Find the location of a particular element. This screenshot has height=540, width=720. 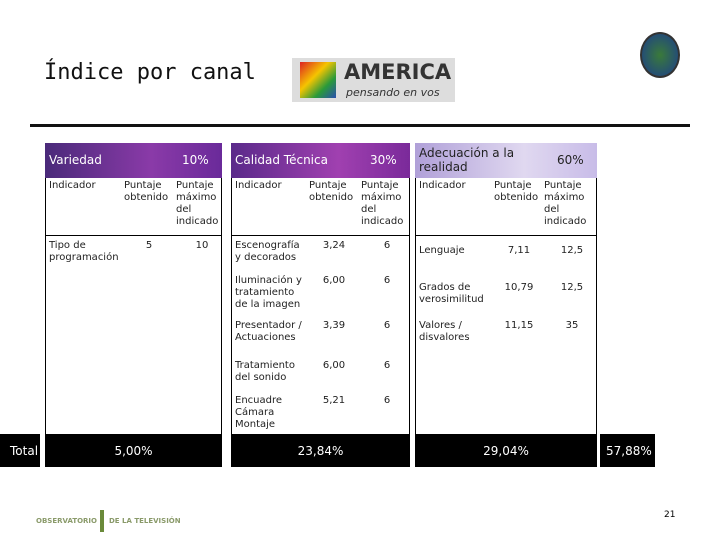

indicator: Iluminación y tratamiento de la imagen is located at coordinates (268, 292).